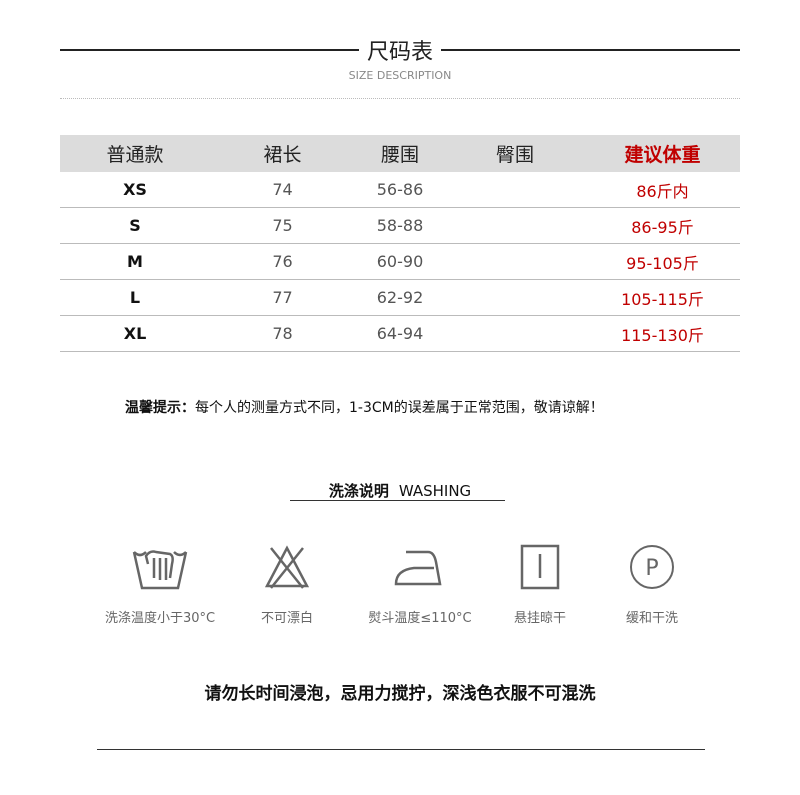 Image resolution: width=800 pixels, height=795 pixels. What do you see at coordinates (282, 225) in the screenshot?
I see `cell-length: 75` at bounding box center [282, 225].